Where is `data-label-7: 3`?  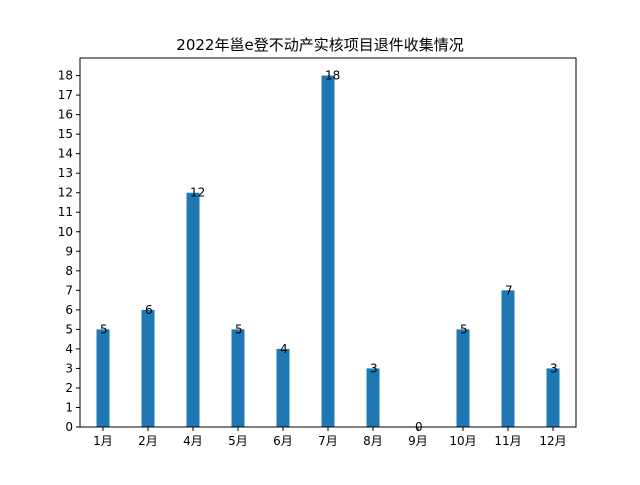
data-label-7: 3 is located at coordinates (374, 368).